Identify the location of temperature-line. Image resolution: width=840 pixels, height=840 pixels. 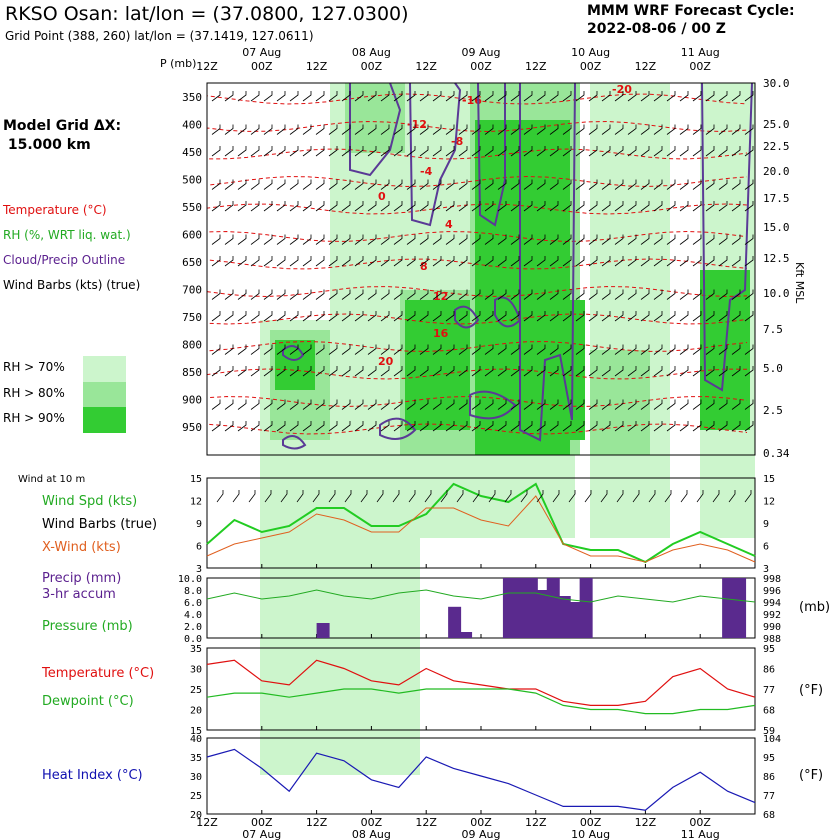
(481, 683).